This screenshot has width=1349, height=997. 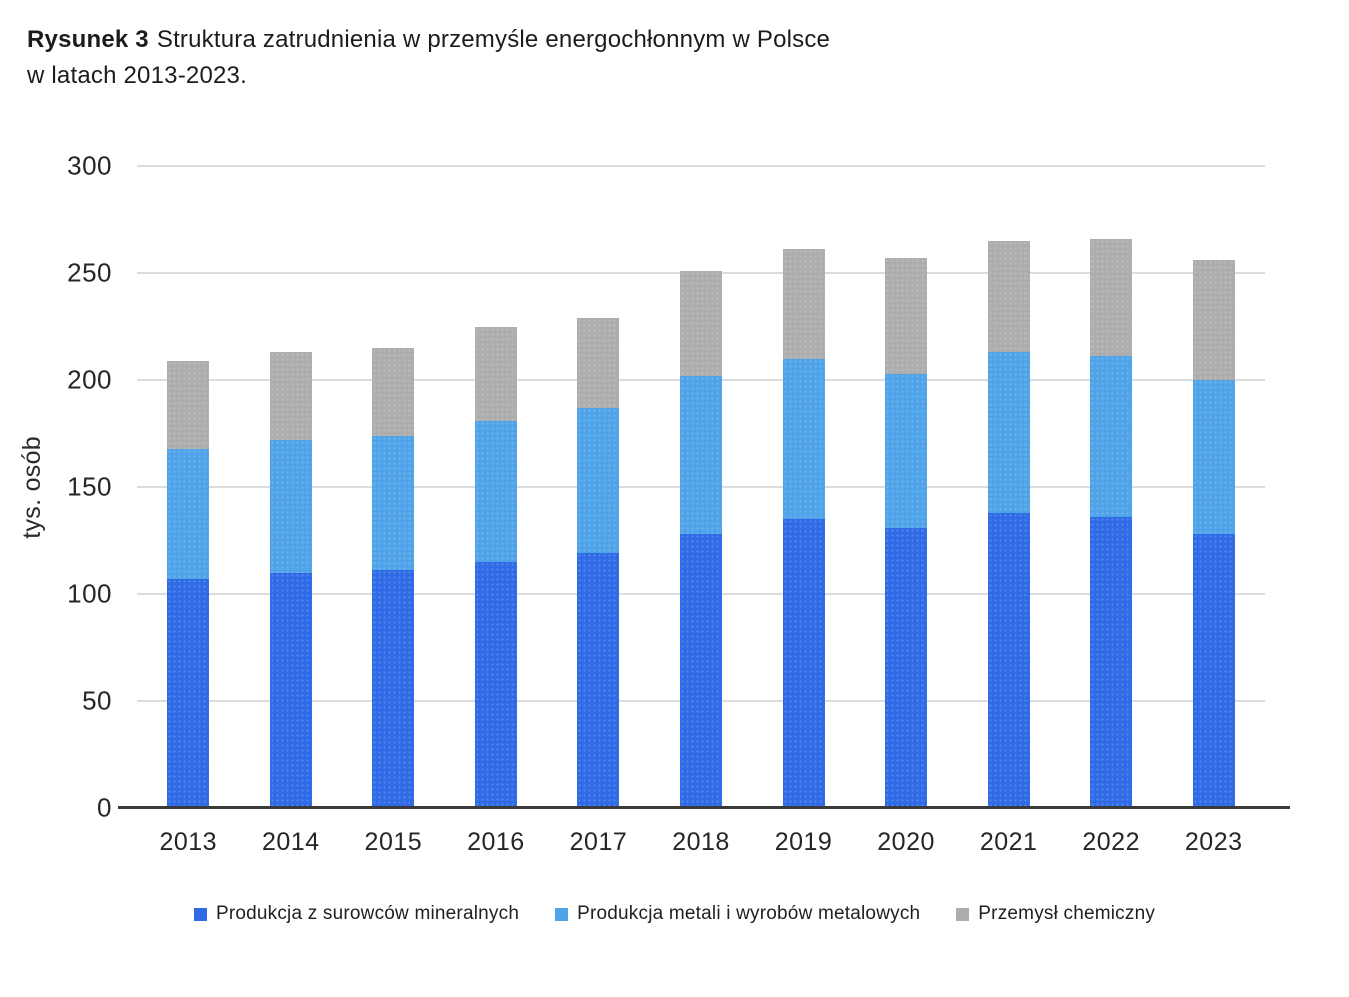 I want to click on y-tick-50: 50, so click(x=97, y=700).